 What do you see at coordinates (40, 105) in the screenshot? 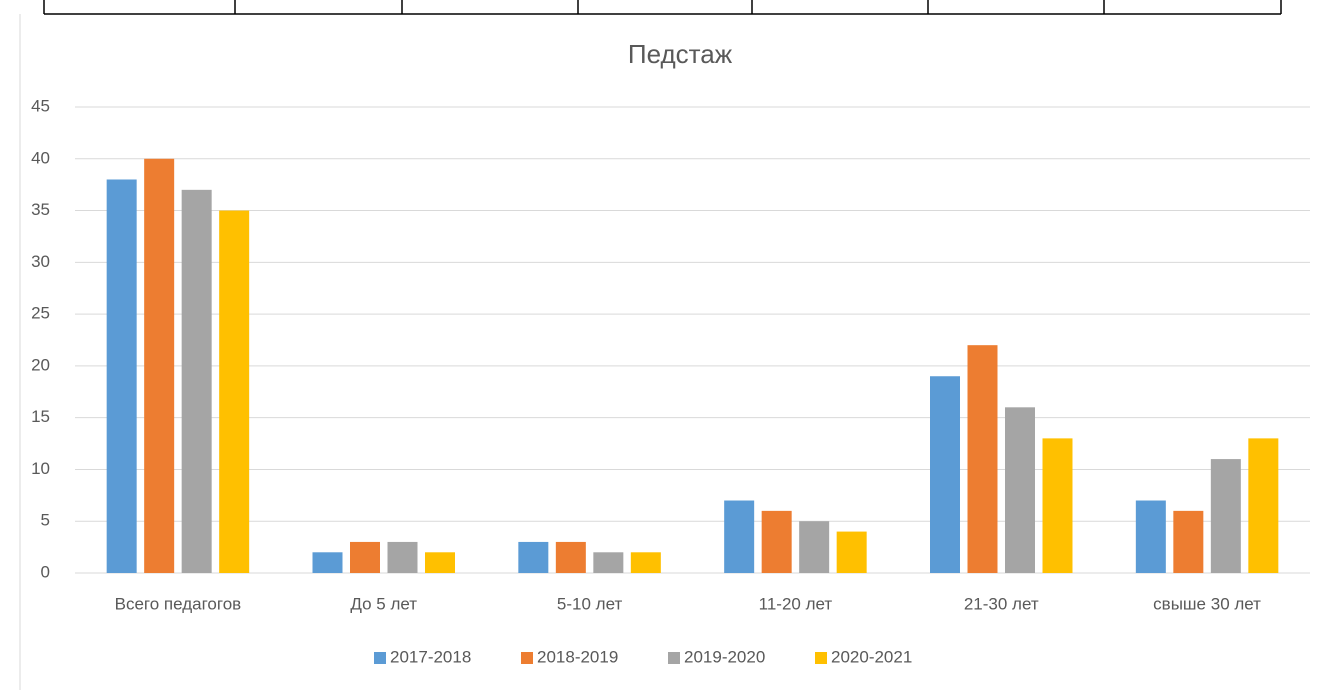
I see `y-tick-label: 45` at bounding box center [40, 105].